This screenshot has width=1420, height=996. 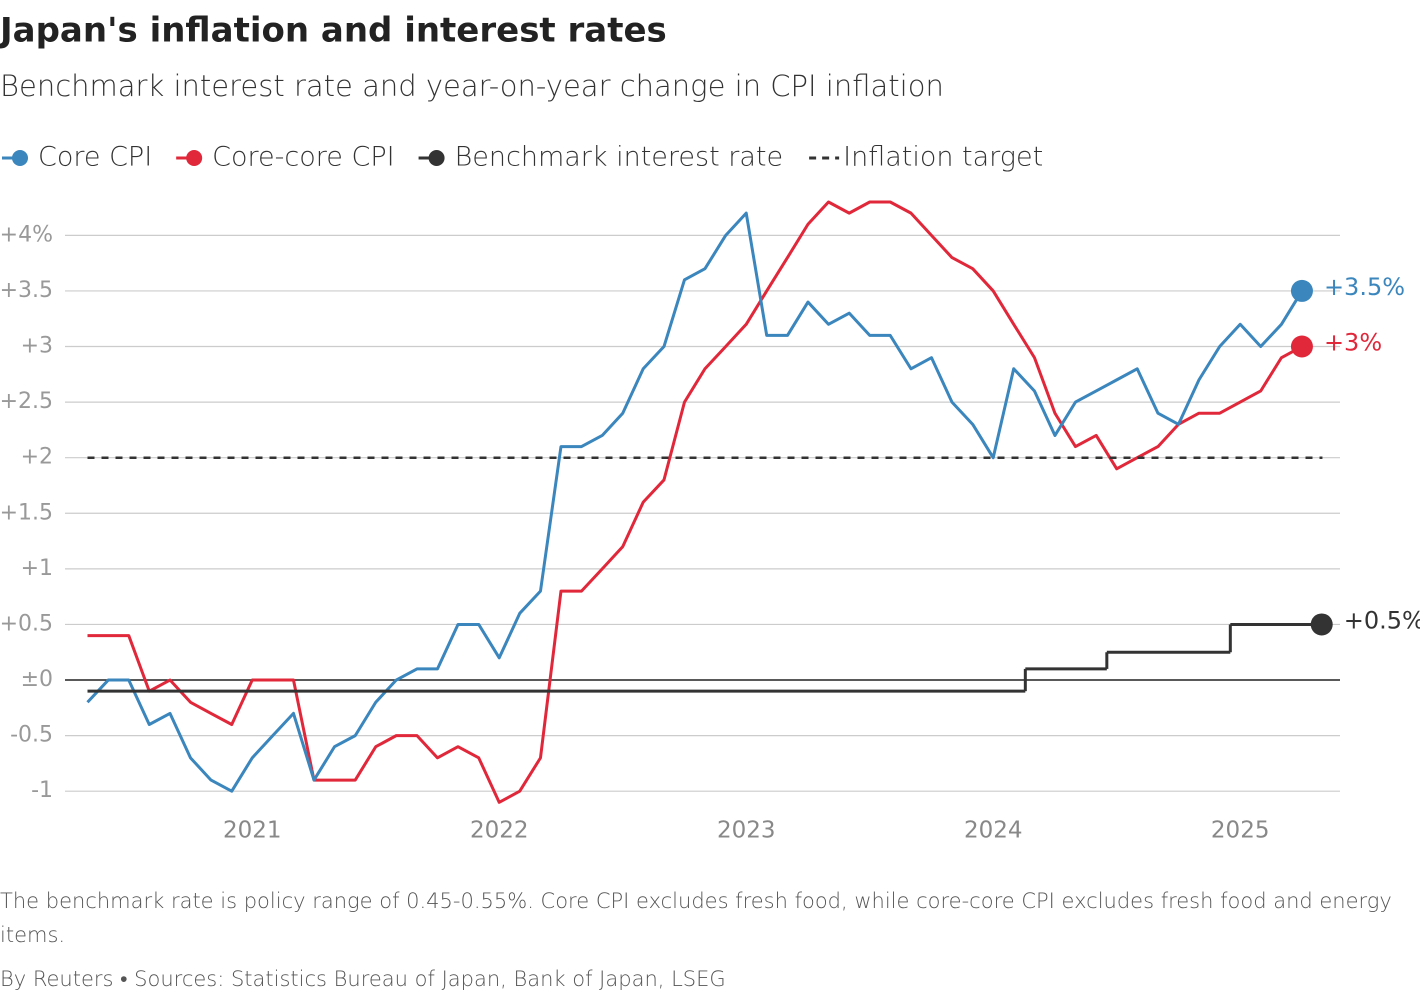 I want to click on y-tick-label: -0.5, so click(x=31, y=735).